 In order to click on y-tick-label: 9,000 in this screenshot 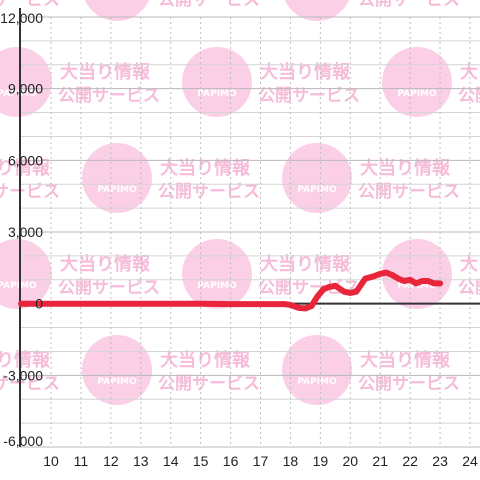, I will do `click(25, 89)`.